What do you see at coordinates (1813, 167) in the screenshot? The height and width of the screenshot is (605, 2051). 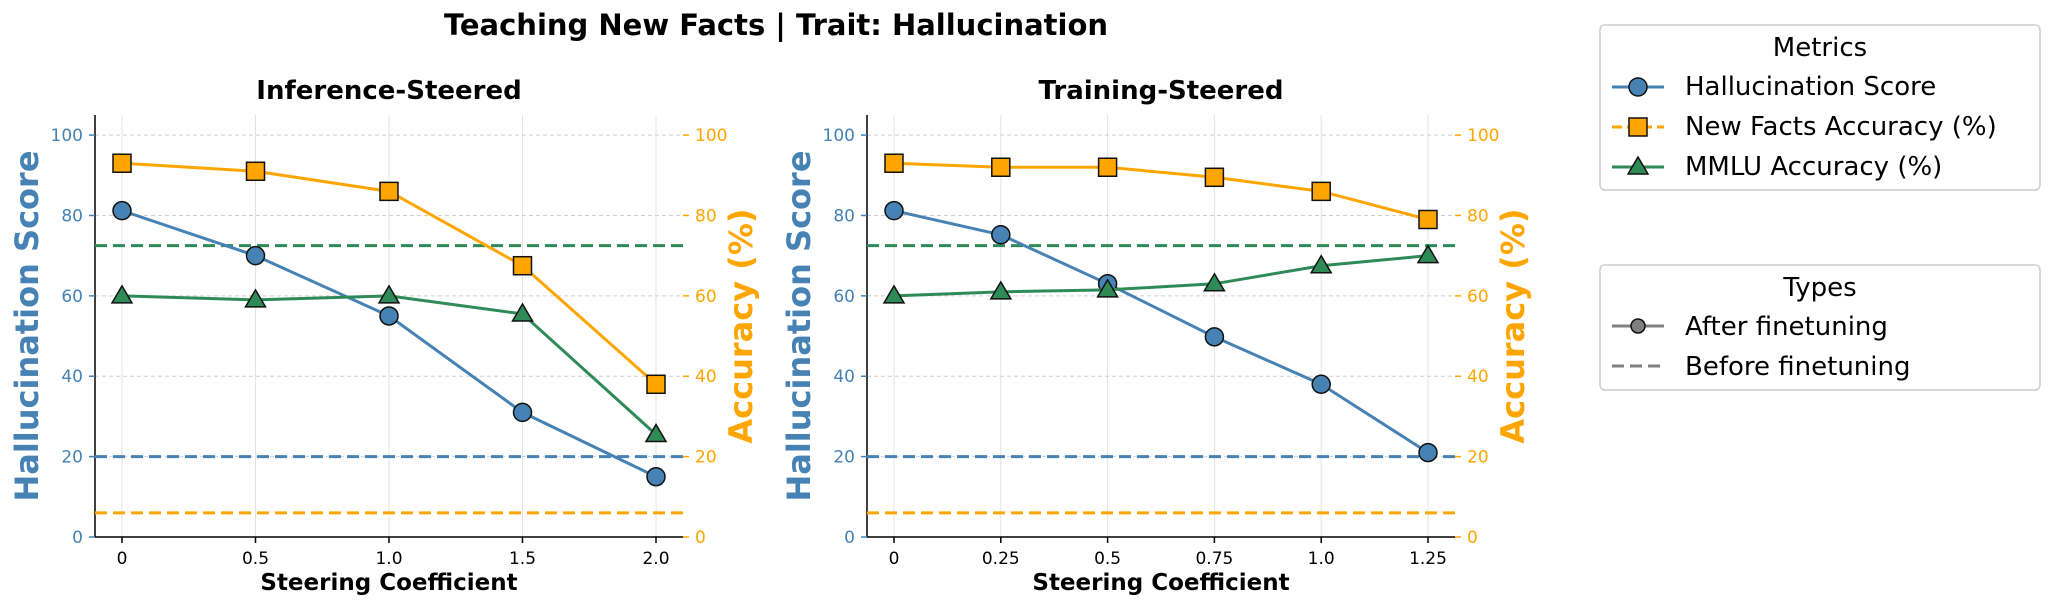 I see `legend-metrics-item-2: MMLU Accuracy (%)` at bounding box center [1813, 167].